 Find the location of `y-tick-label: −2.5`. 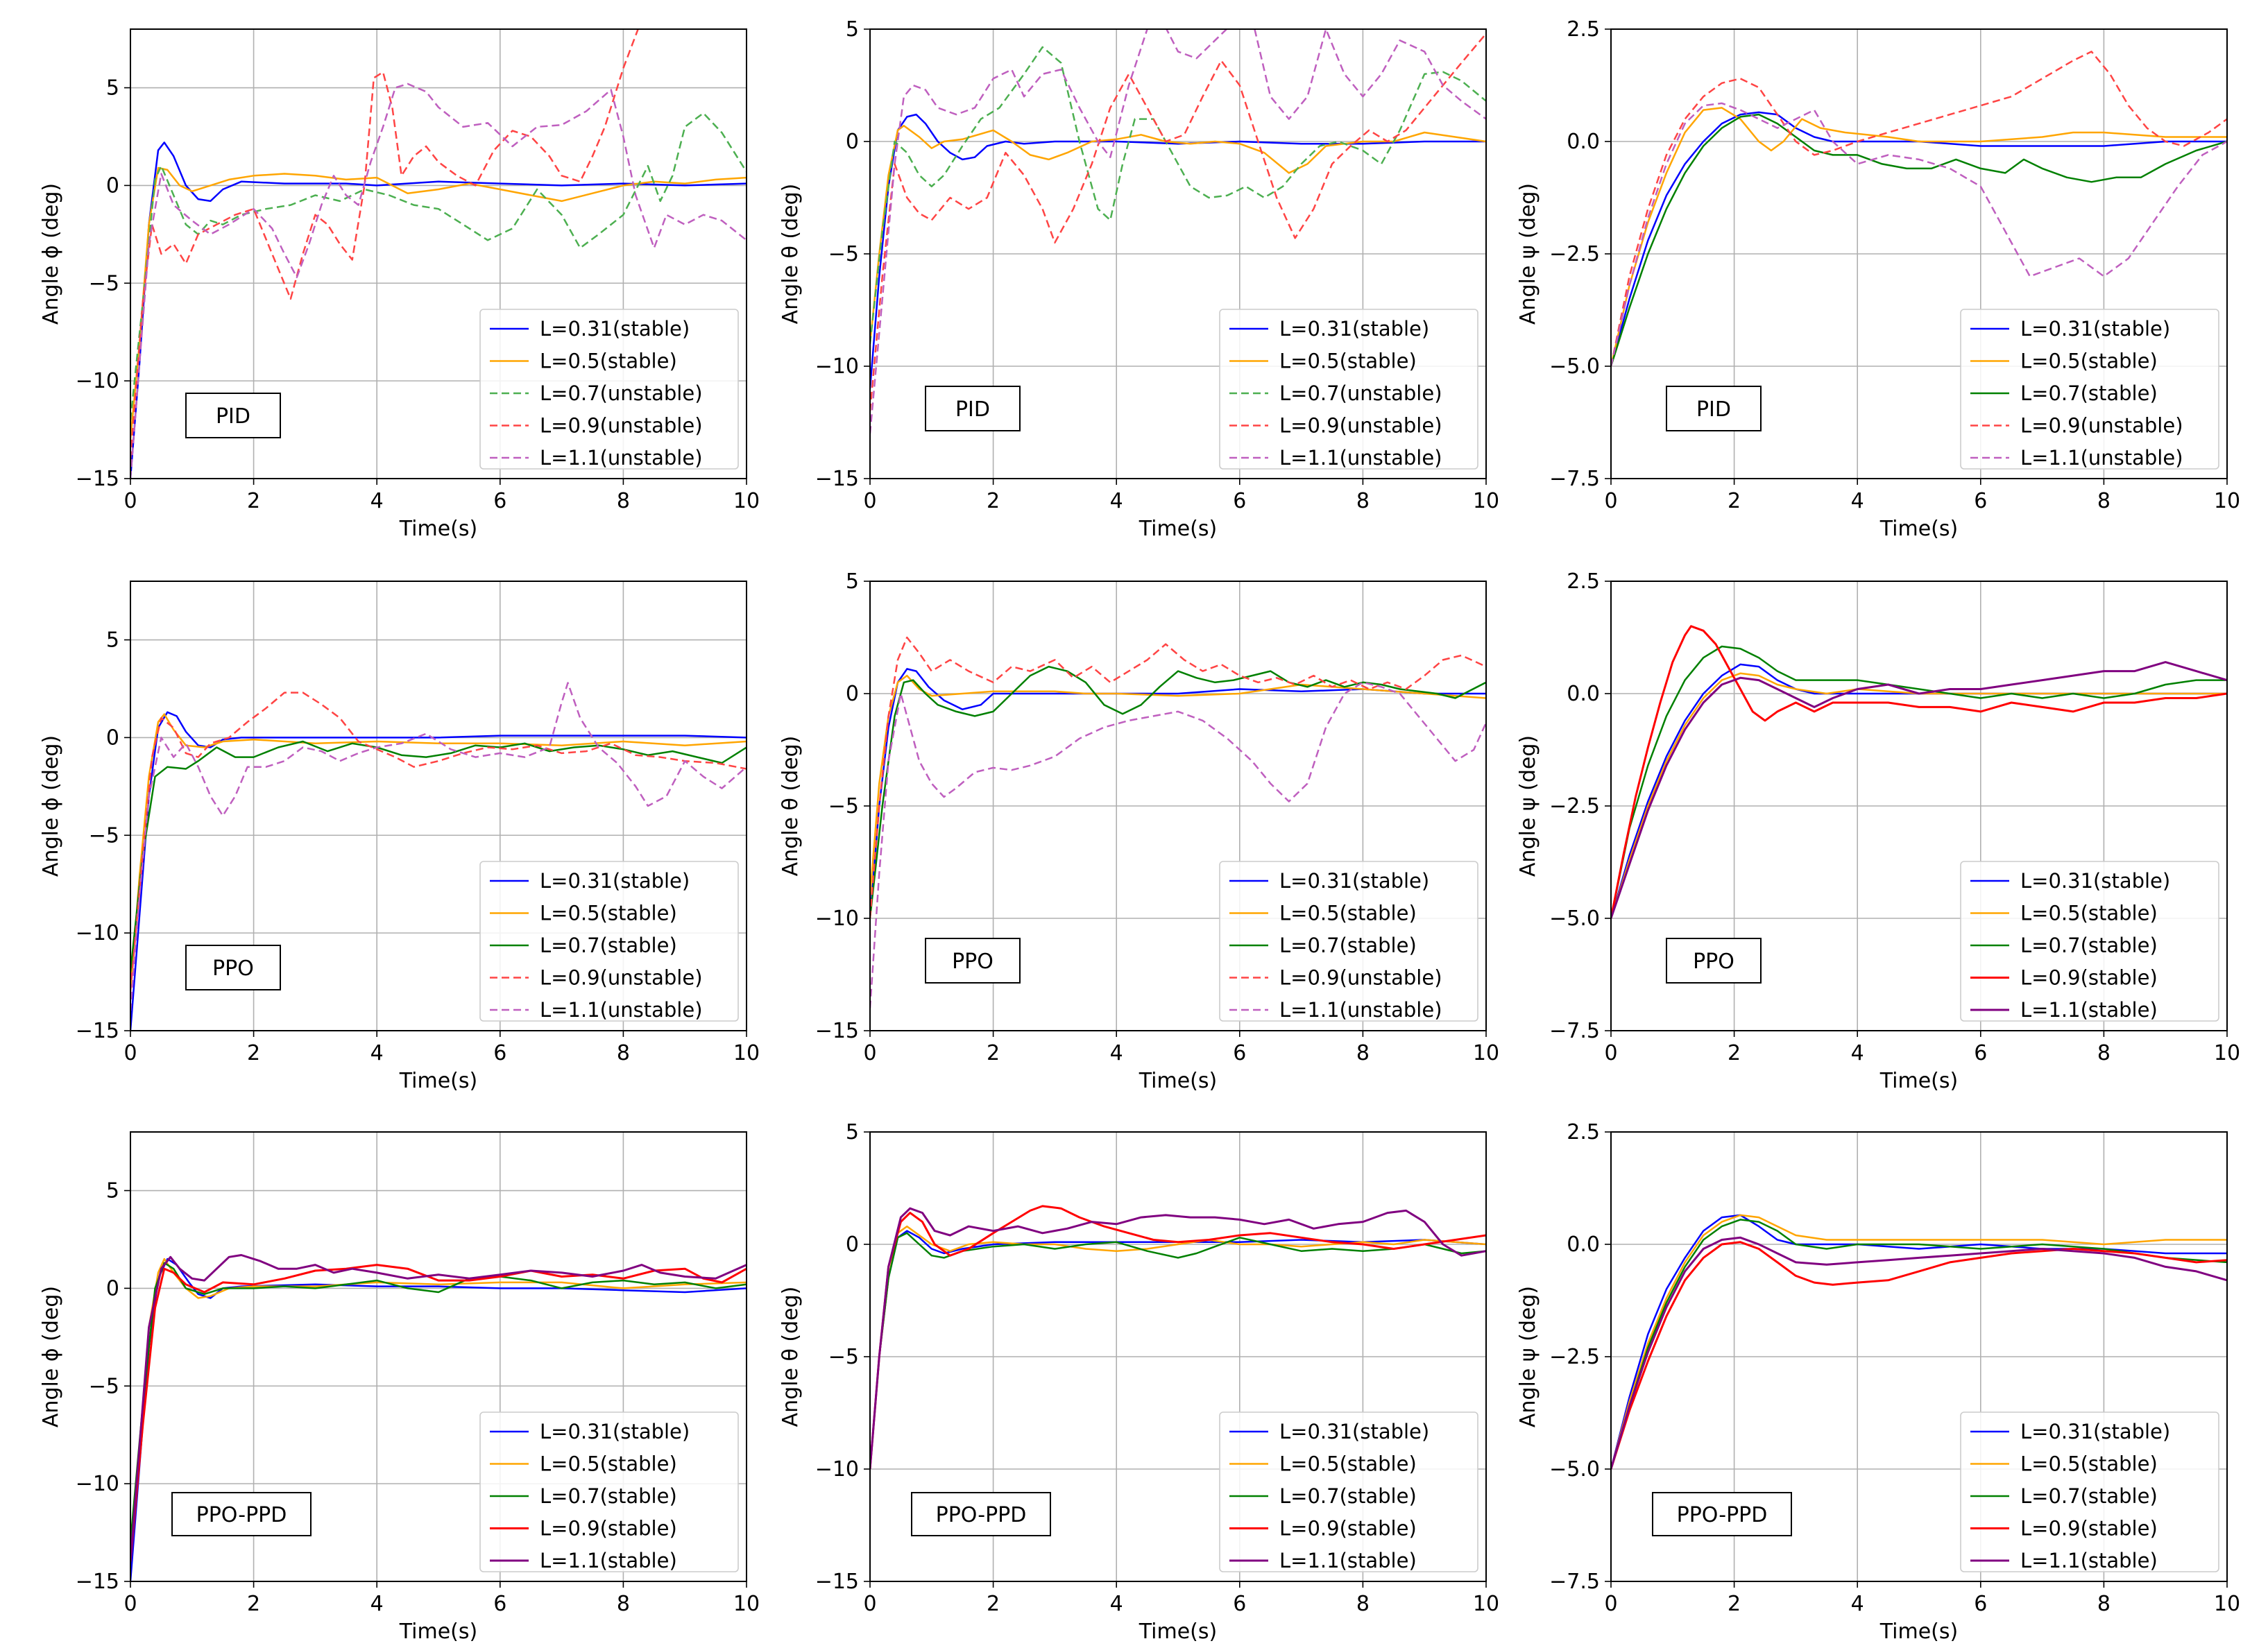

y-tick-label: −2.5 is located at coordinates (1574, 806).